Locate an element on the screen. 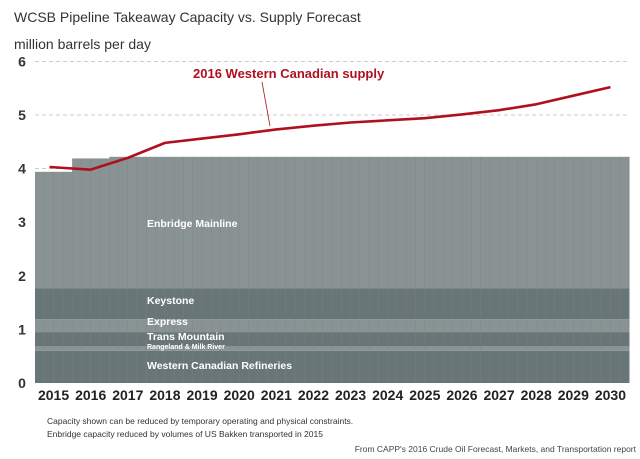 The height and width of the screenshot is (459, 640). y-axis-label: million barrels per day is located at coordinates (82, 44).